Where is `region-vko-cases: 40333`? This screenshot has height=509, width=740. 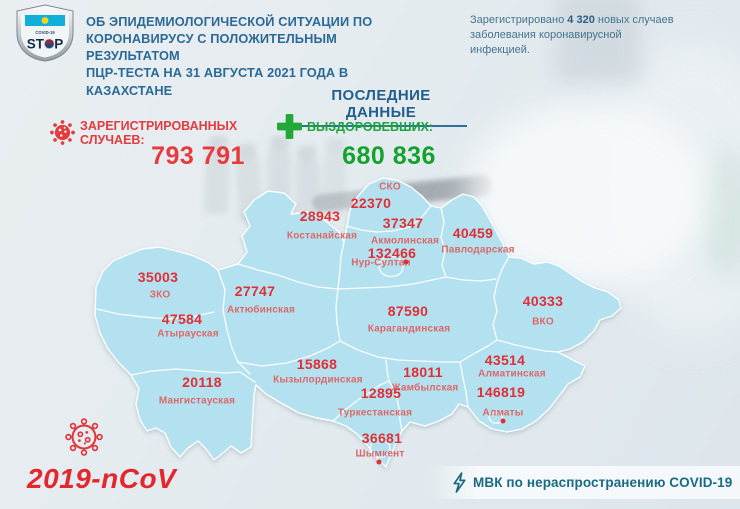
region-vko-cases: 40333 is located at coordinates (543, 301).